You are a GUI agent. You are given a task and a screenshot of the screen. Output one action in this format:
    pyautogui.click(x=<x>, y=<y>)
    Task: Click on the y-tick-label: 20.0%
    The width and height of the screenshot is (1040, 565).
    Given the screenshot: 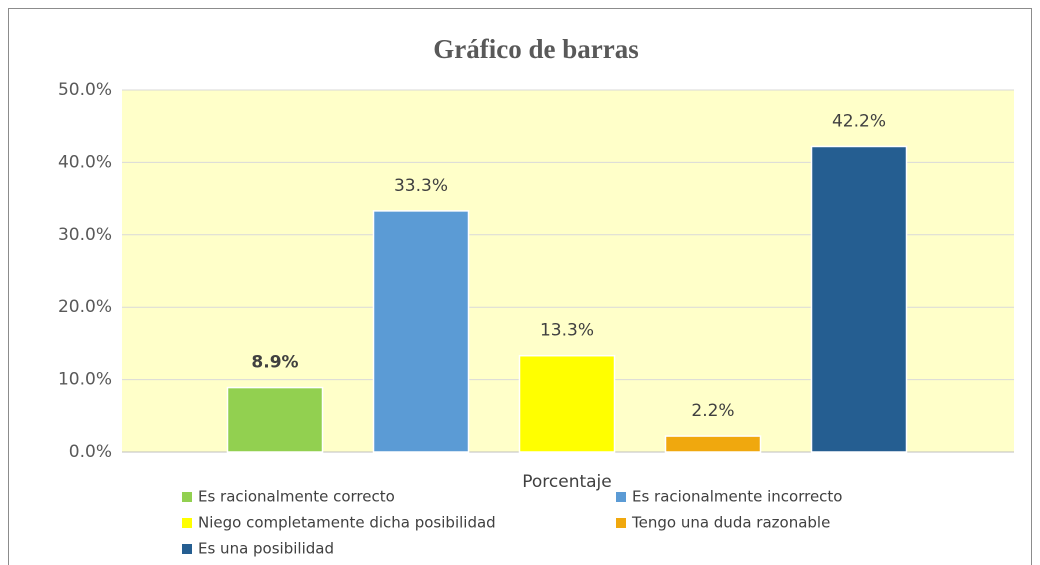 What is the action you would take?
    pyautogui.click(x=85, y=307)
    